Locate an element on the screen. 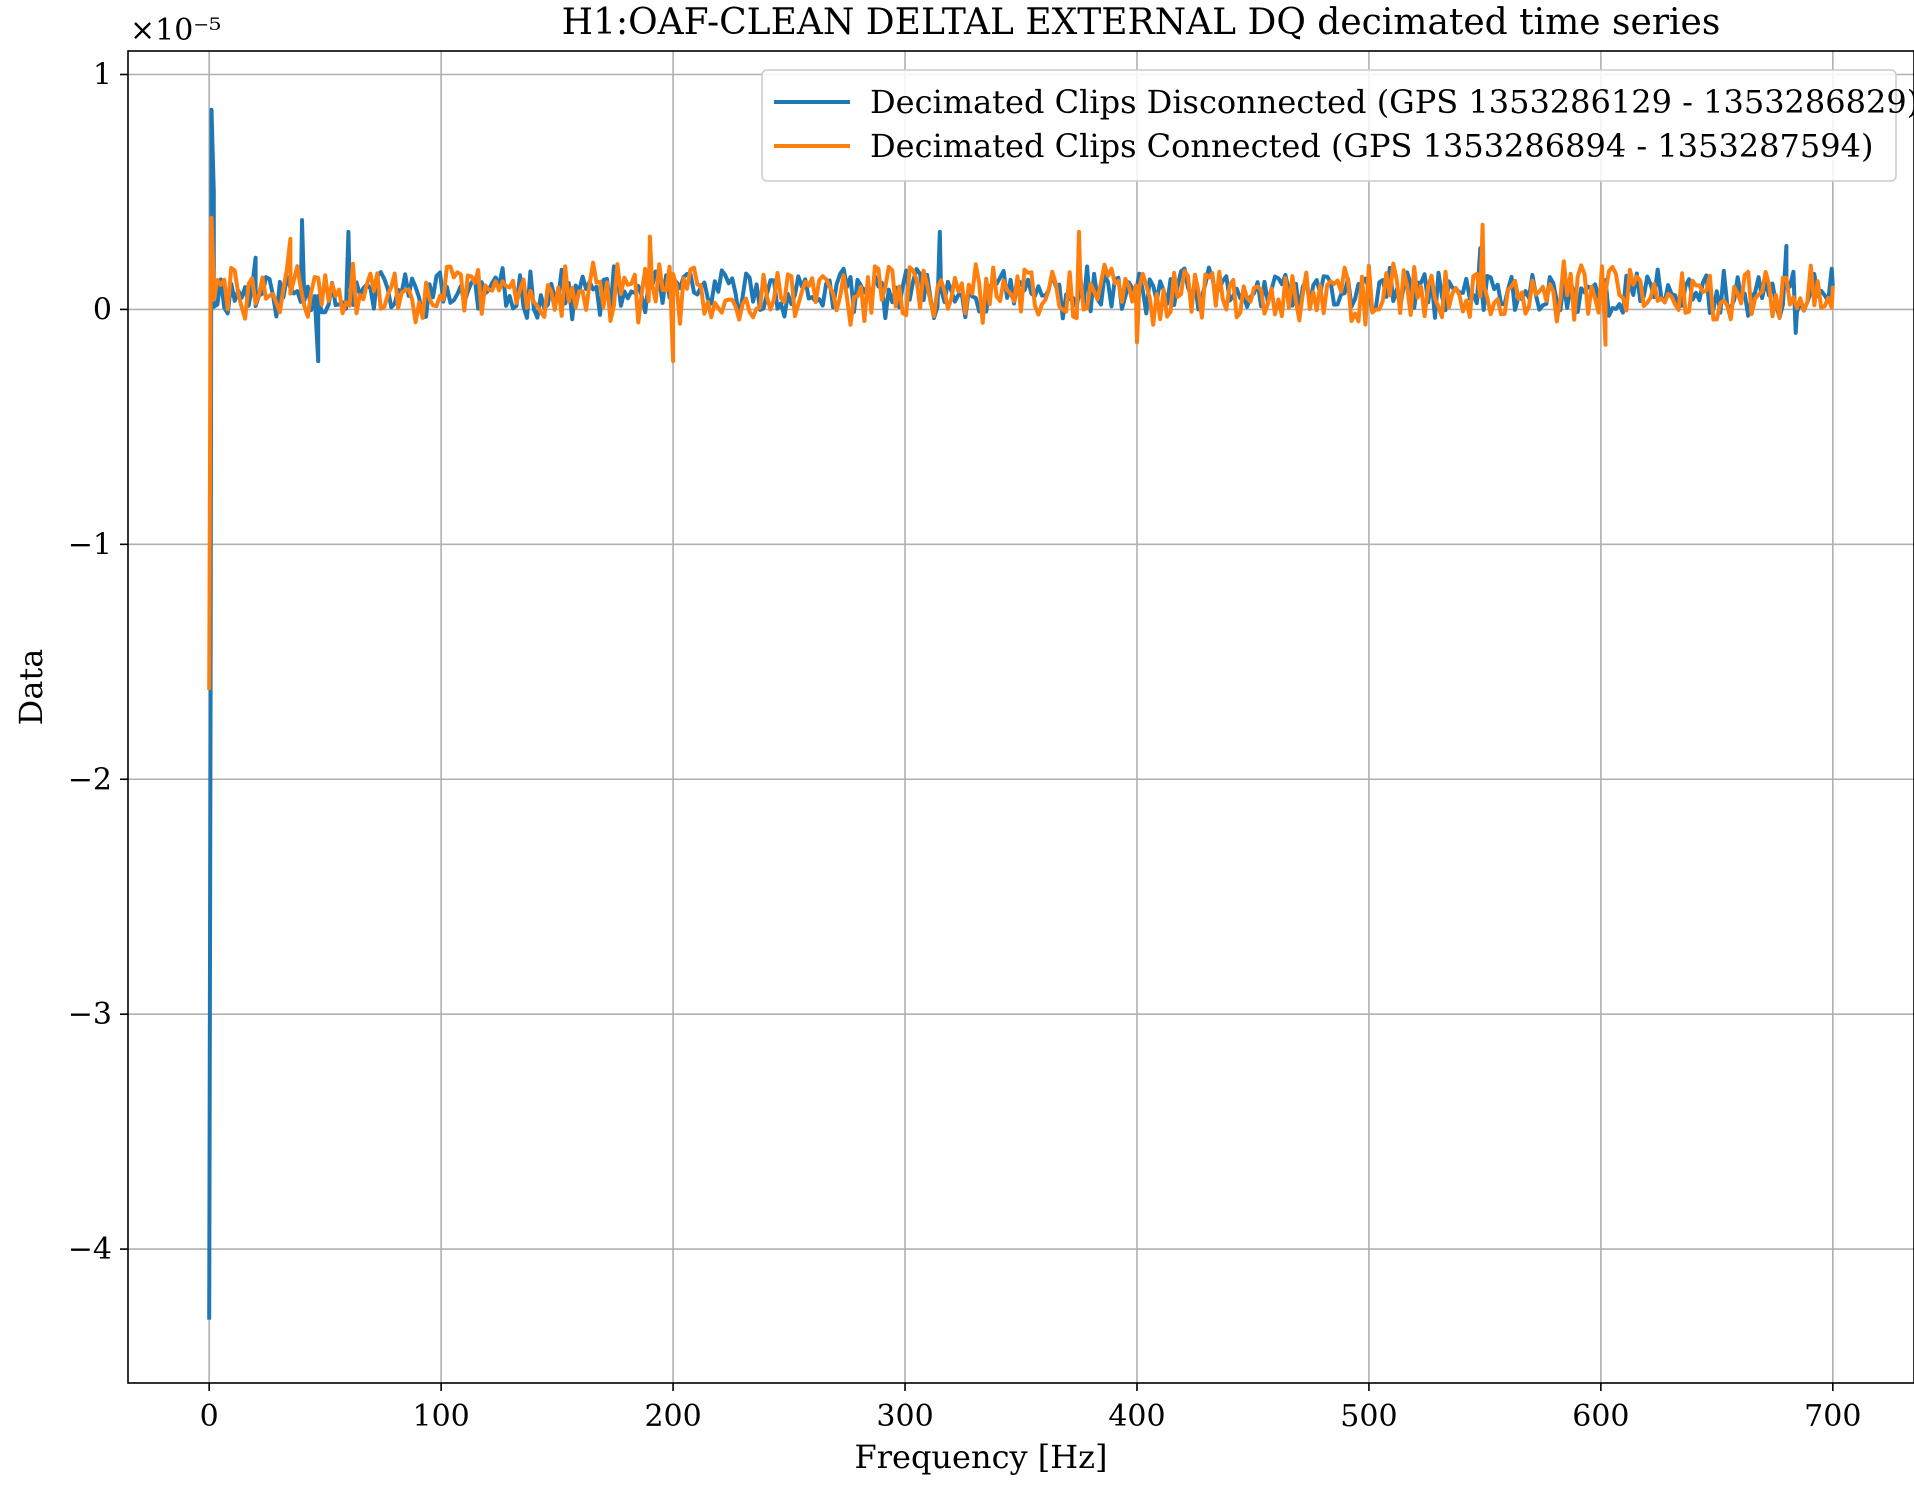  x-tick-label: 400 is located at coordinates (1136, 1416).